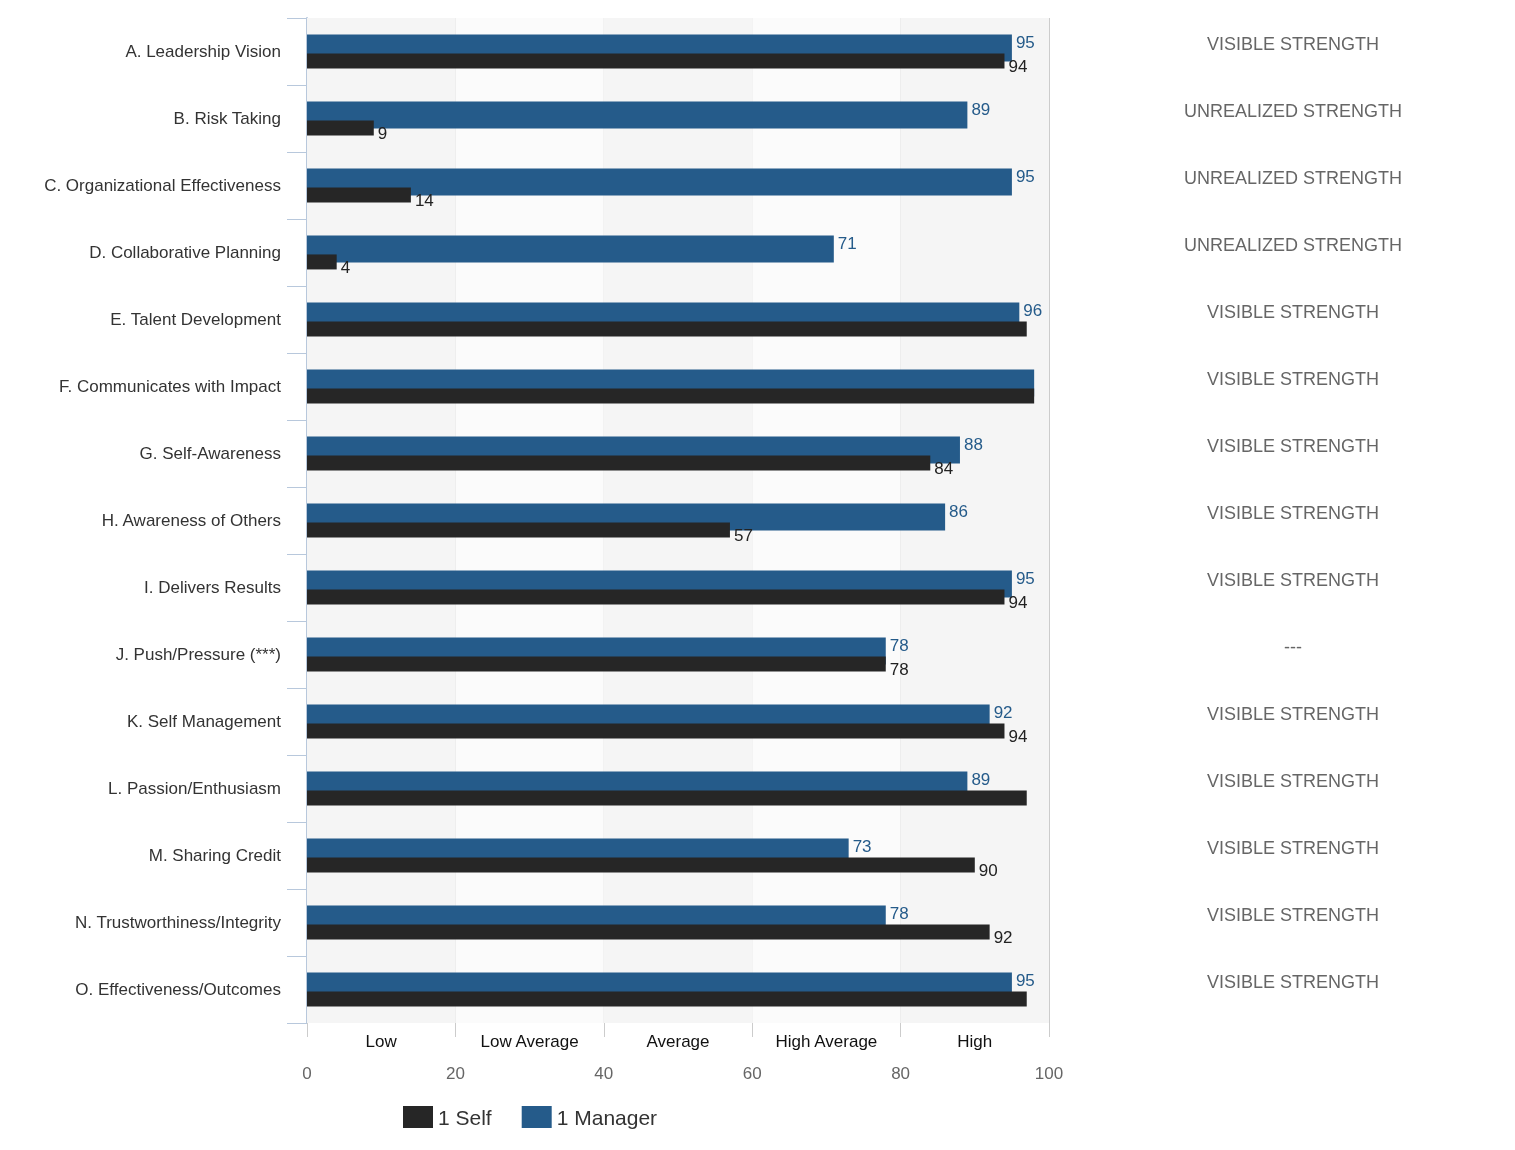 The height and width of the screenshot is (1150, 1515). What do you see at coordinates (198, 654) in the screenshot?
I see `y-tick-label: J. Push/Pressure (***)` at bounding box center [198, 654].